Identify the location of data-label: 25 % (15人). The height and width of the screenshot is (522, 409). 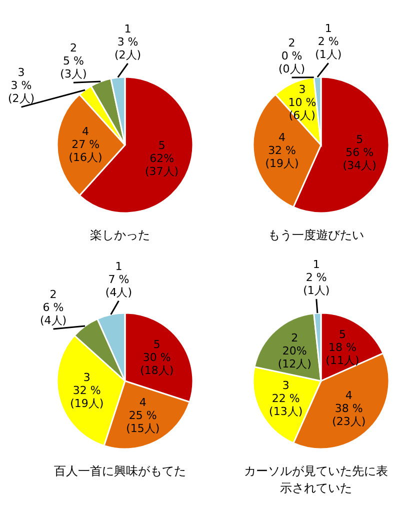
(143, 422).